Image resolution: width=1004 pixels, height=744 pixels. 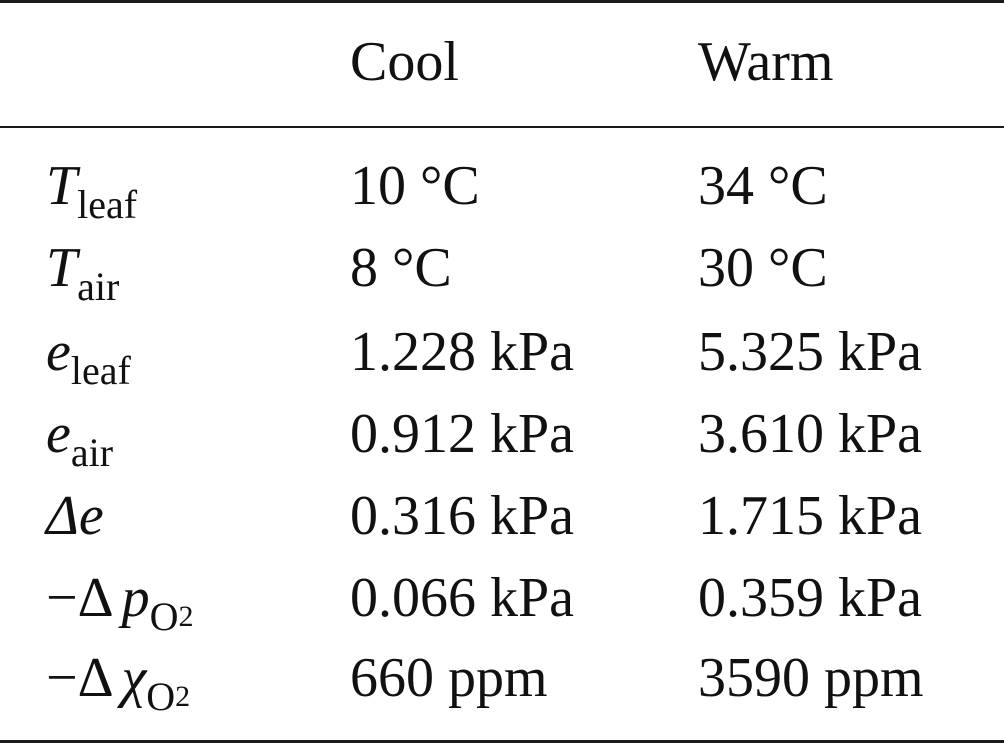 What do you see at coordinates (88, 357) in the screenshot?
I see `row-symbol-e-leaf: eleaf` at bounding box center [88, 357].